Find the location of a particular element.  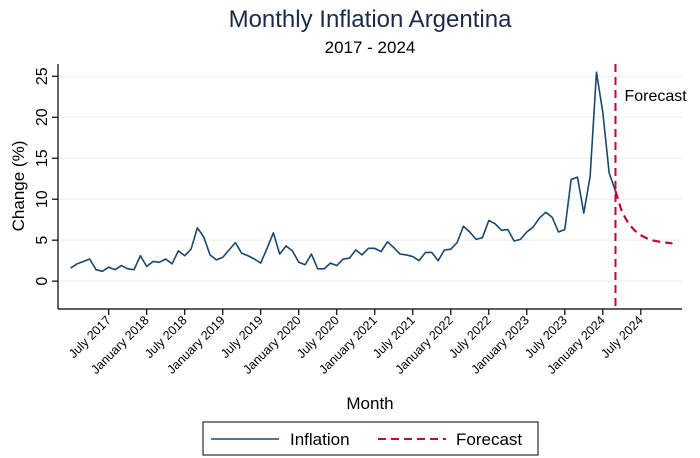

series-line-forecast is located at coordinates (643, 217).